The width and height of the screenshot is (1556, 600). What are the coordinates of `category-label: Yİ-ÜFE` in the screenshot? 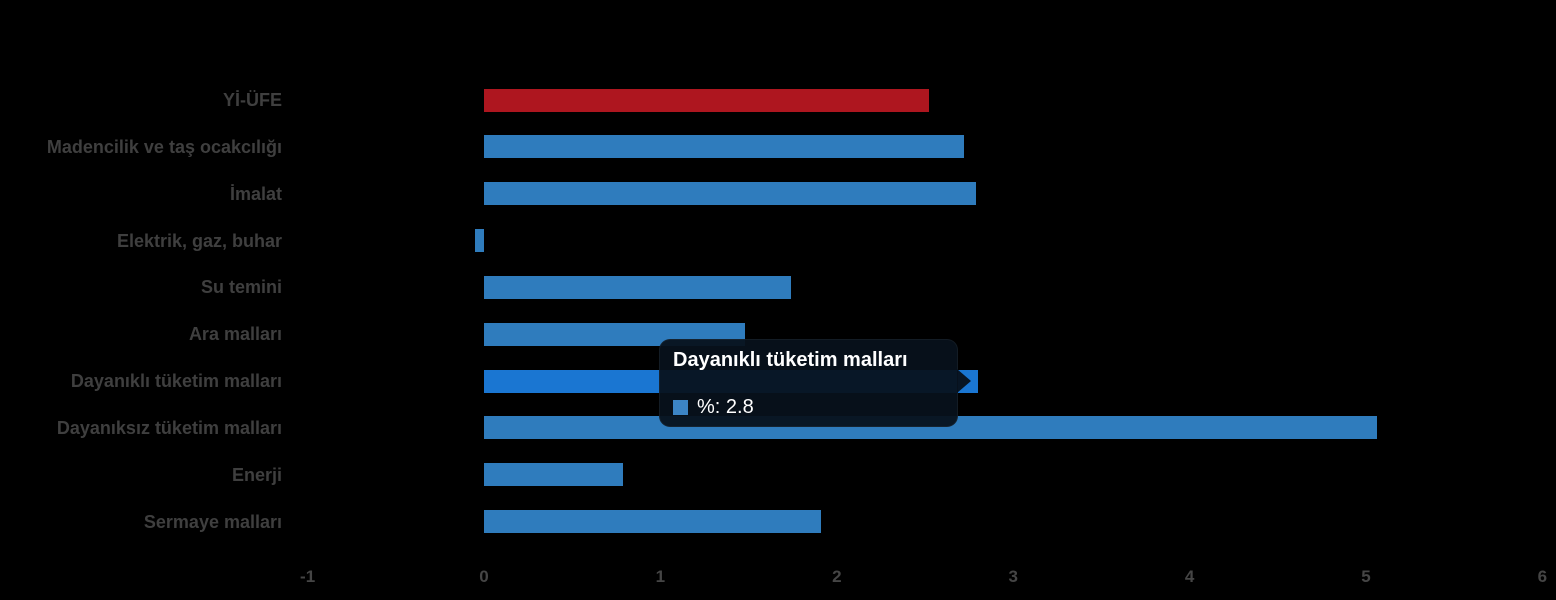 It's located at (252, 100).